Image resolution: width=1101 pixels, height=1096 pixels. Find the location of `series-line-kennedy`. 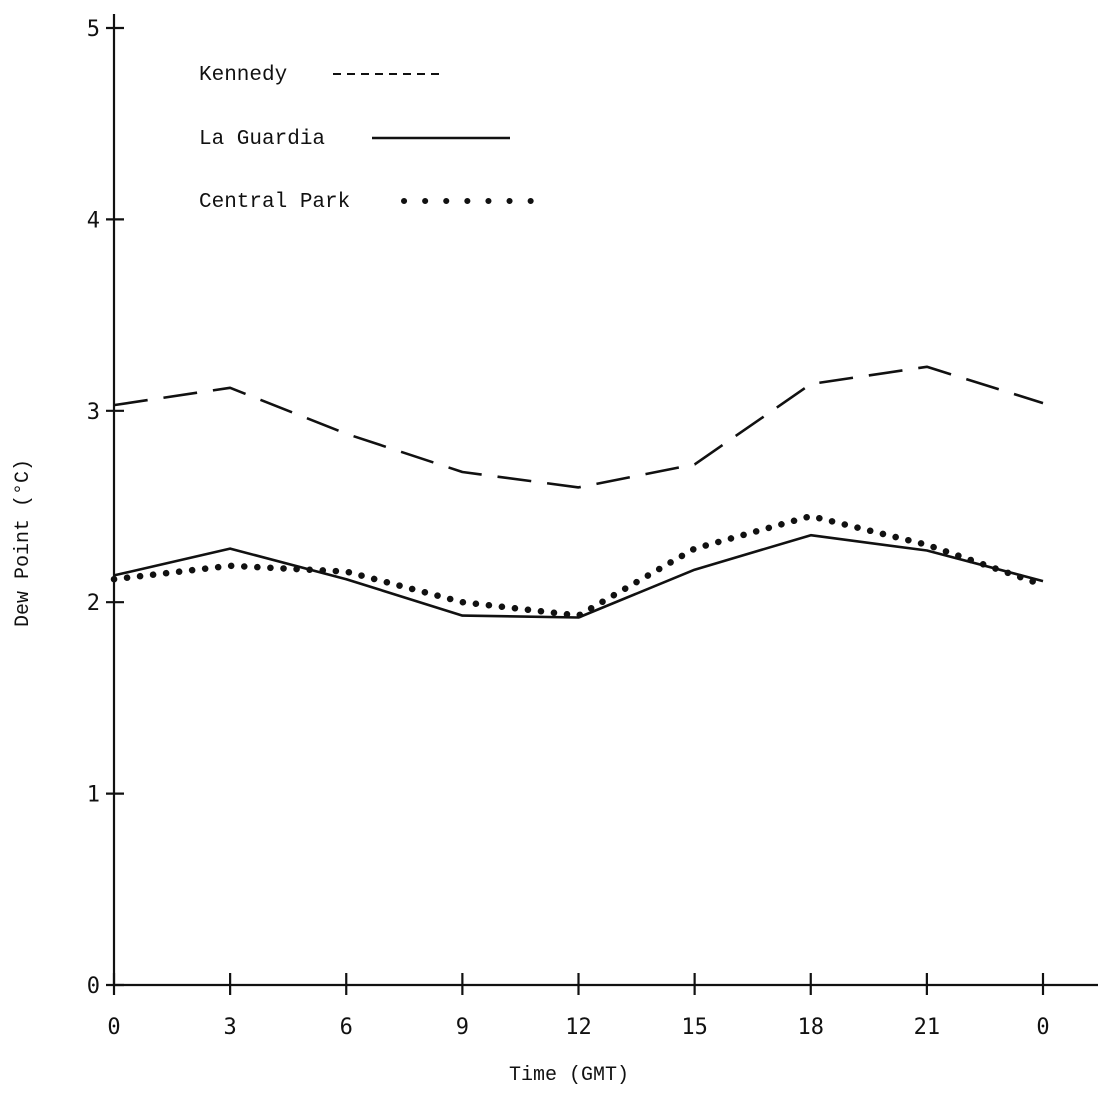

series-line-kennedy is located at coordinates (578, 427).